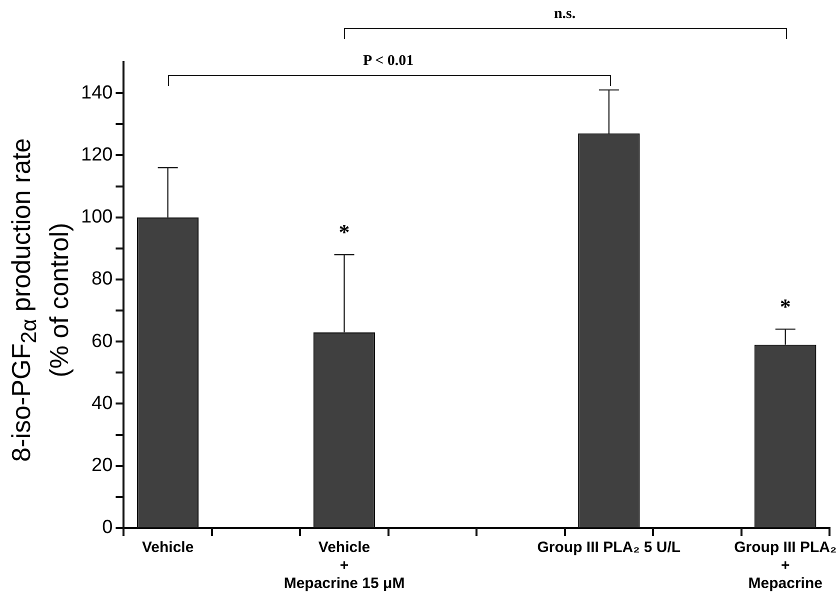 The image size is (840, 596). Describe the element at coordinates (388, 61) in the screenshot. I see `annotation: P < 0.01` at that location.